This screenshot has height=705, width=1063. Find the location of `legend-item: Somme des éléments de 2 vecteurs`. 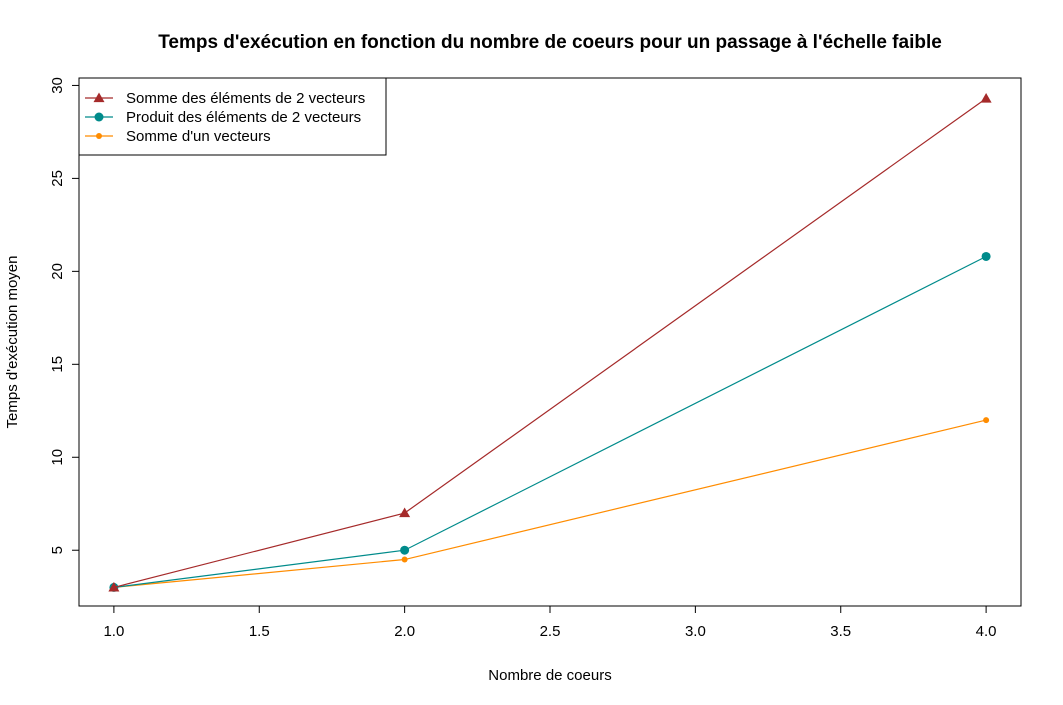

legend-item: Somme des éléments de 2 vecteurs is located at coordinates (225, 98).